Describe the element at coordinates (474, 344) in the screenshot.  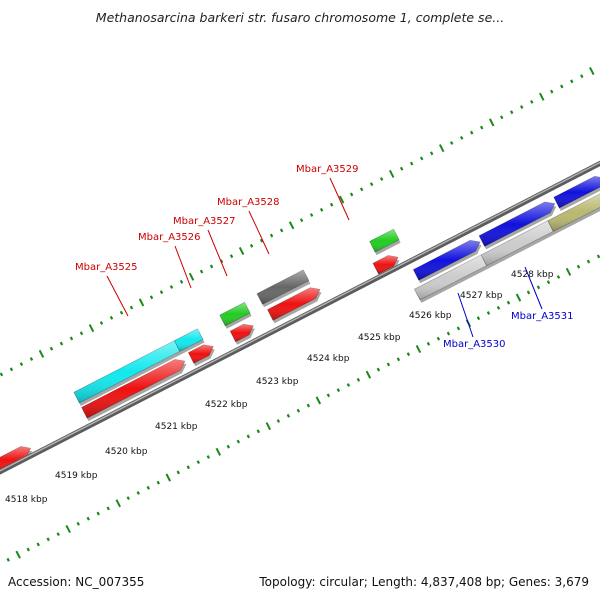
I see `gene-label: Mbar_A3530` at that location.